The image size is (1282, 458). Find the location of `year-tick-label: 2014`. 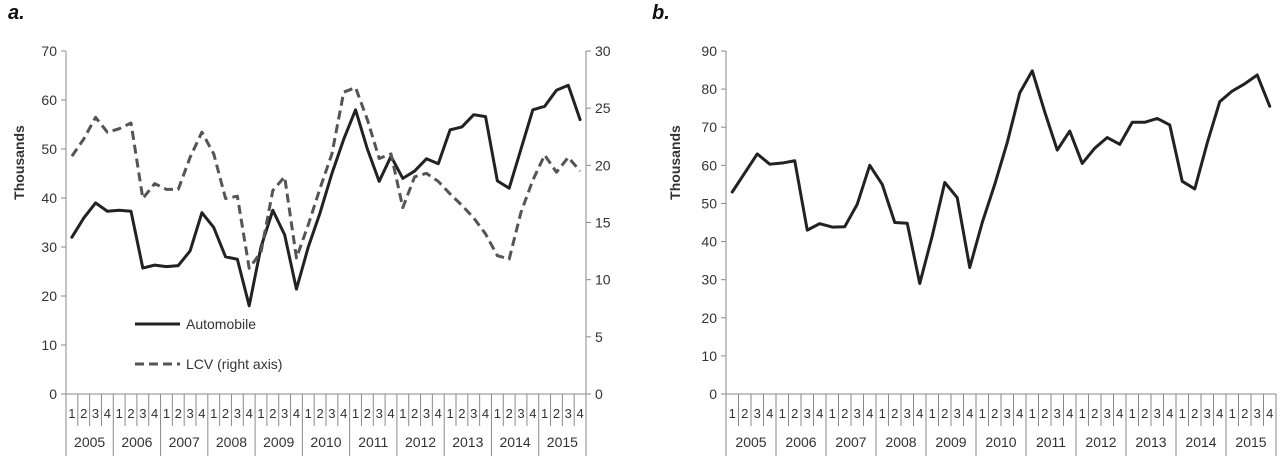

year-tick-label: 2014 is located at coordinates (515, 442).